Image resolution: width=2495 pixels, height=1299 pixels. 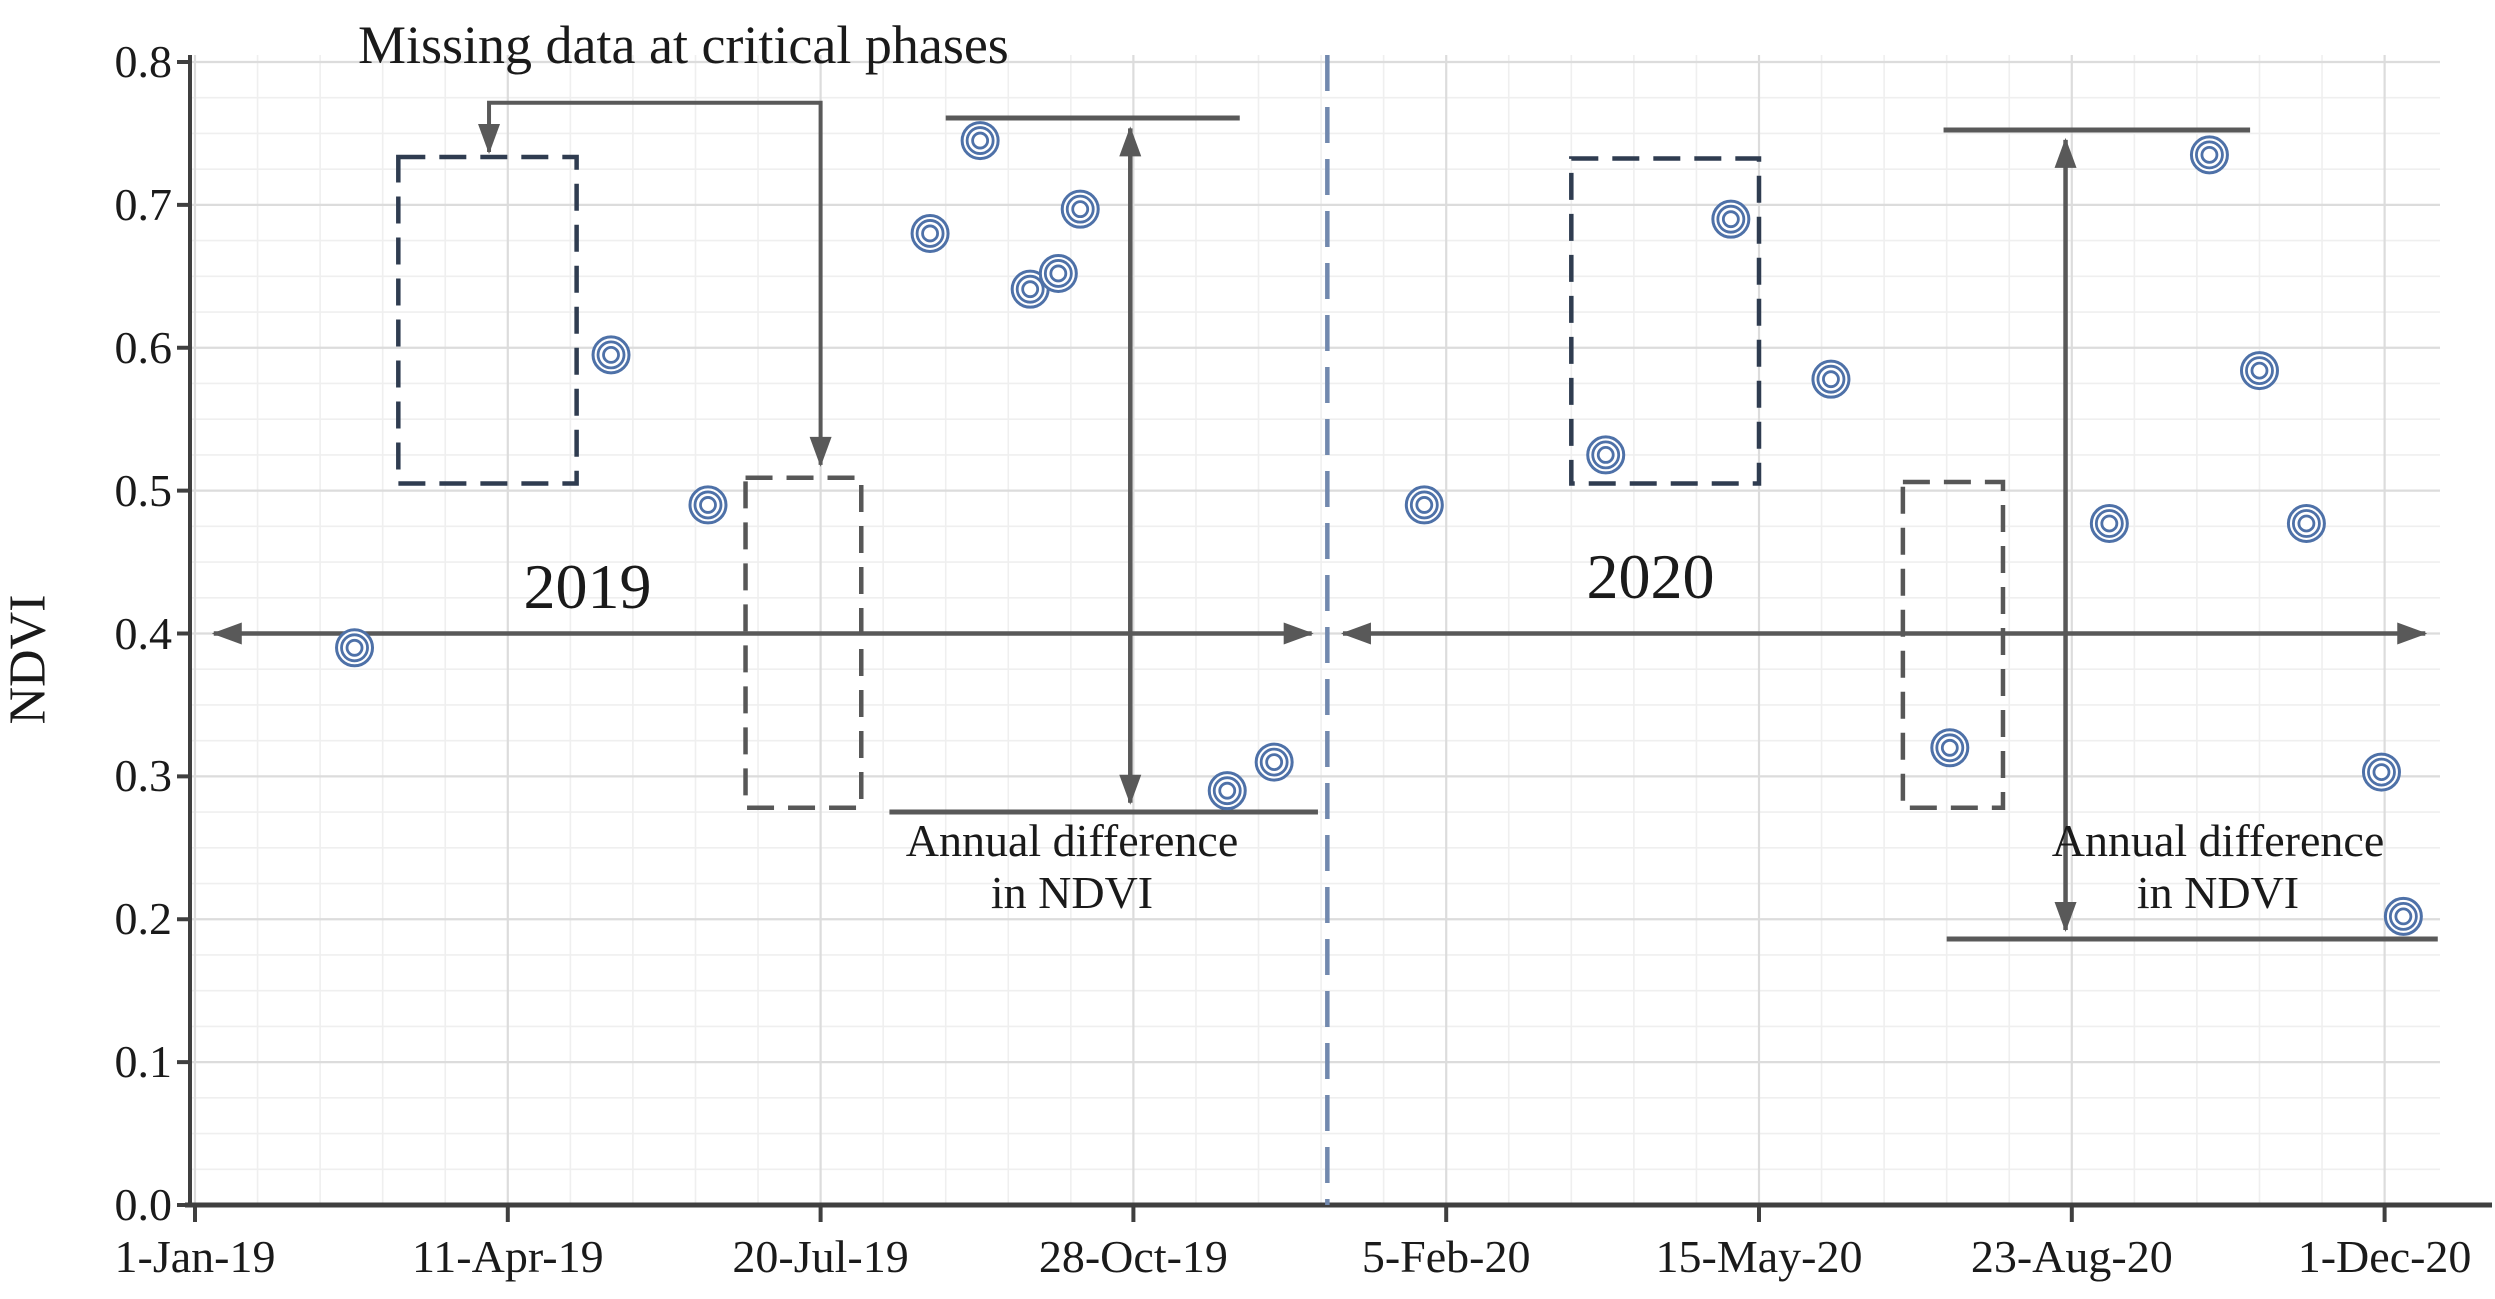 What do you see at coordinates (143, 61) in the screenshot?
I see `y-tick-label: 0.8` at bounding box center [143, 61].